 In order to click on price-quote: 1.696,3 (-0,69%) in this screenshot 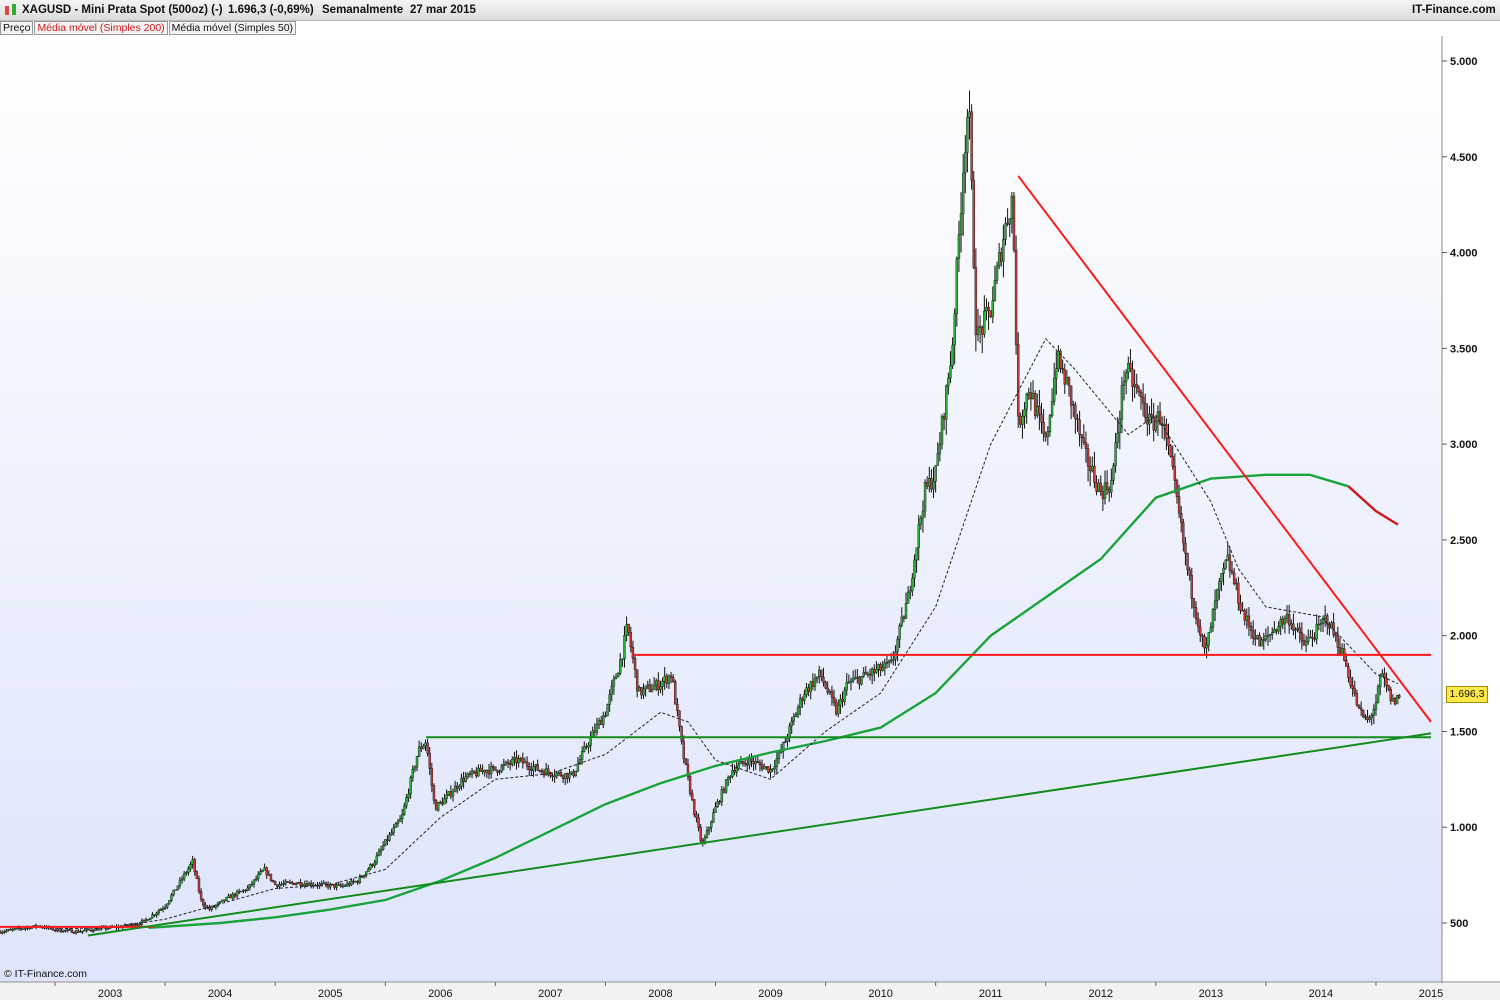, I will do `click(271, 10)`.